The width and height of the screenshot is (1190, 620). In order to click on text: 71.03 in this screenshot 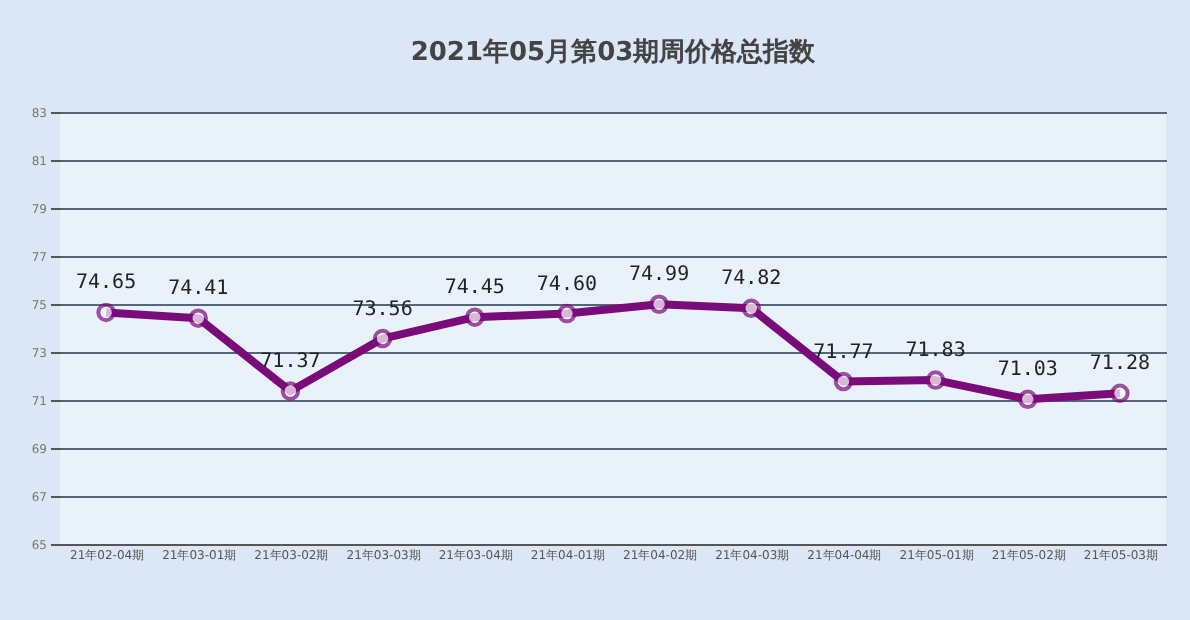, I will do `click(1027, 370)`.